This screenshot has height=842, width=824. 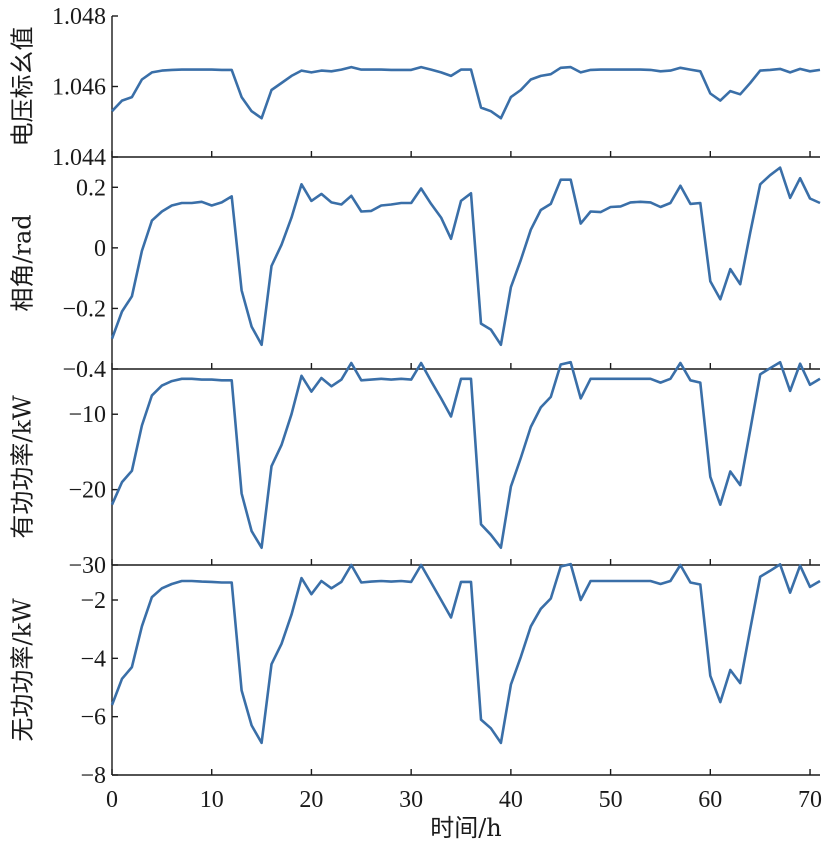 I want to click on y-axis-label: 无功功率/kW, so click(x=23, y=670).